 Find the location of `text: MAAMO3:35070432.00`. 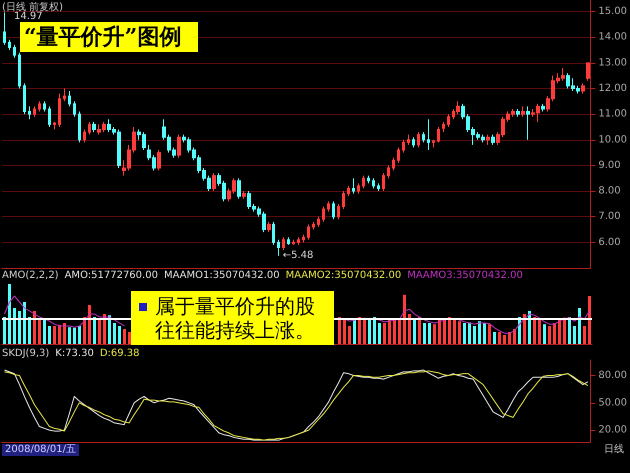

text: MAAMO3:35070432.00 is located at coordinates (465, 275).